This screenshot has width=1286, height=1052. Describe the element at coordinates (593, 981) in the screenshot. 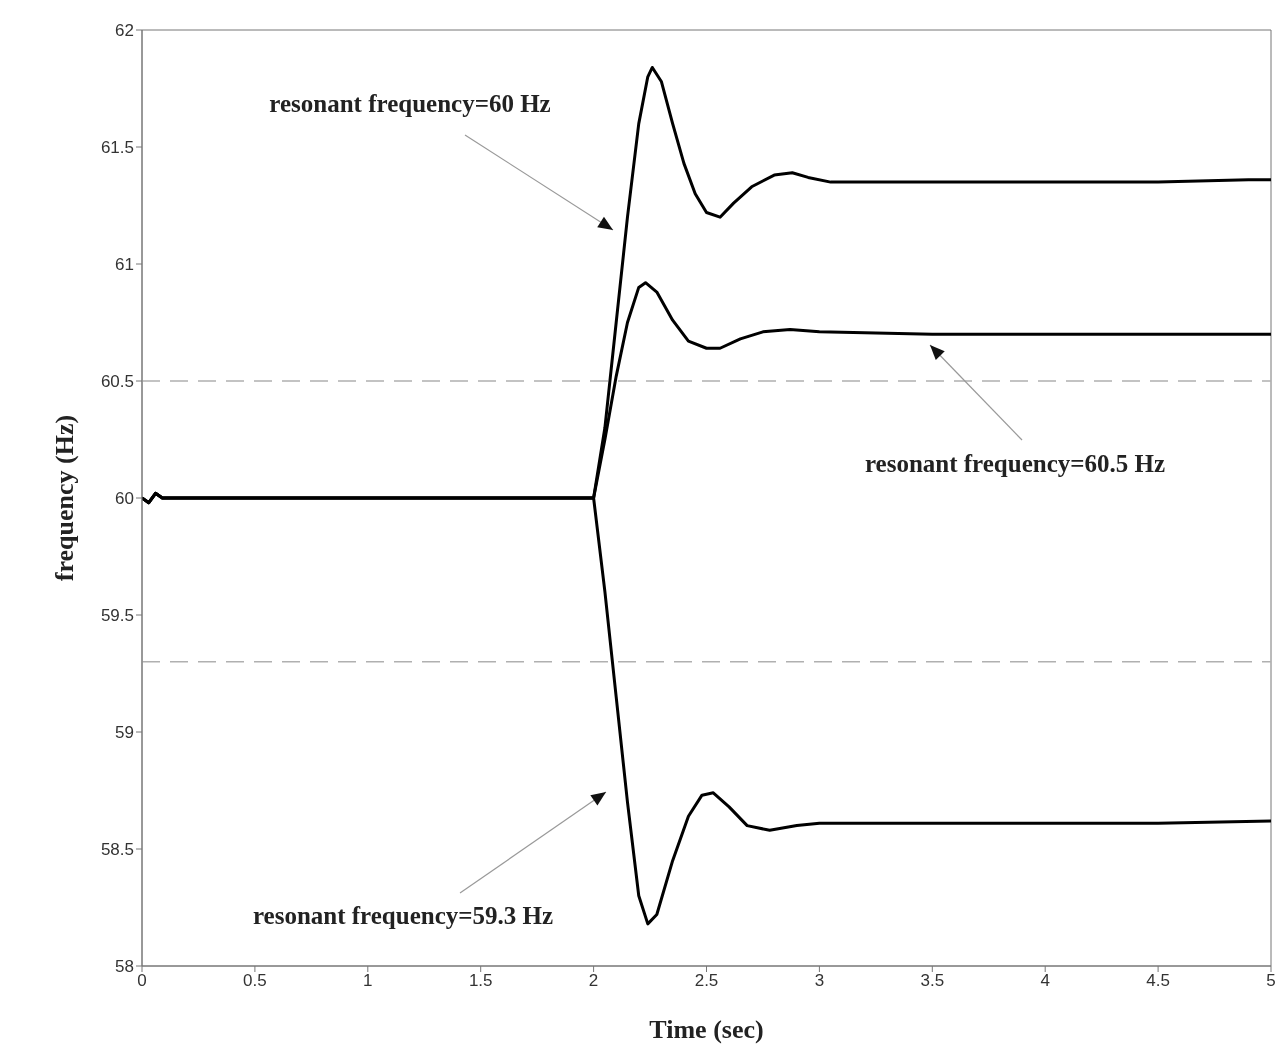

I see `x-tick-label: 2` at that location.